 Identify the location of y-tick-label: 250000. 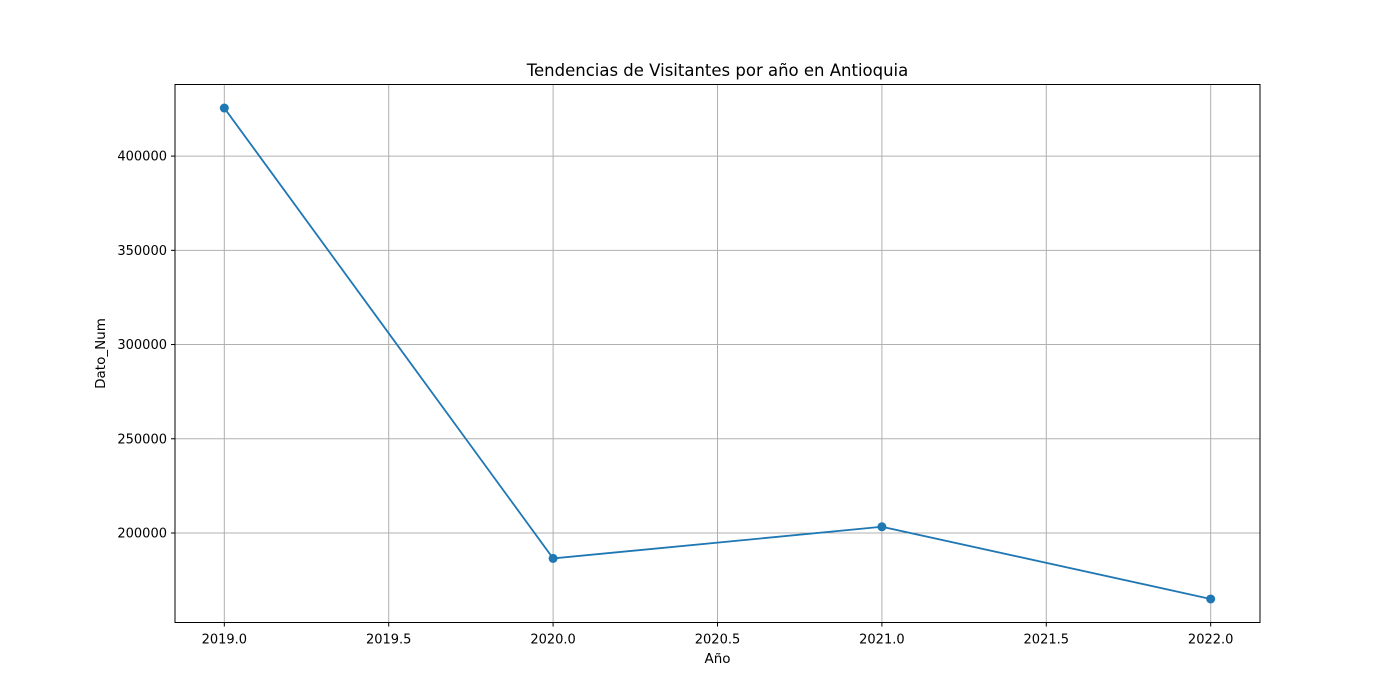
(142, 439).